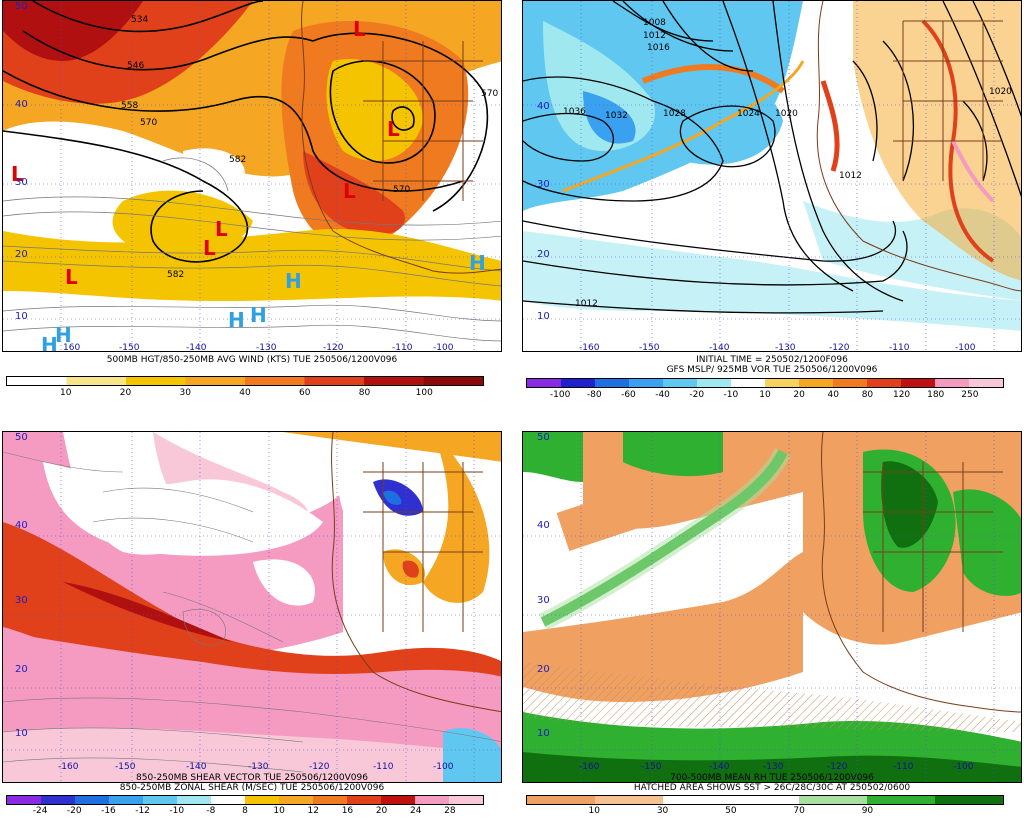  What do you see at coordinates (594, 395) in the screenshot?
I see `colorbar-tick-label: -80` at bounding box center [594, 395].